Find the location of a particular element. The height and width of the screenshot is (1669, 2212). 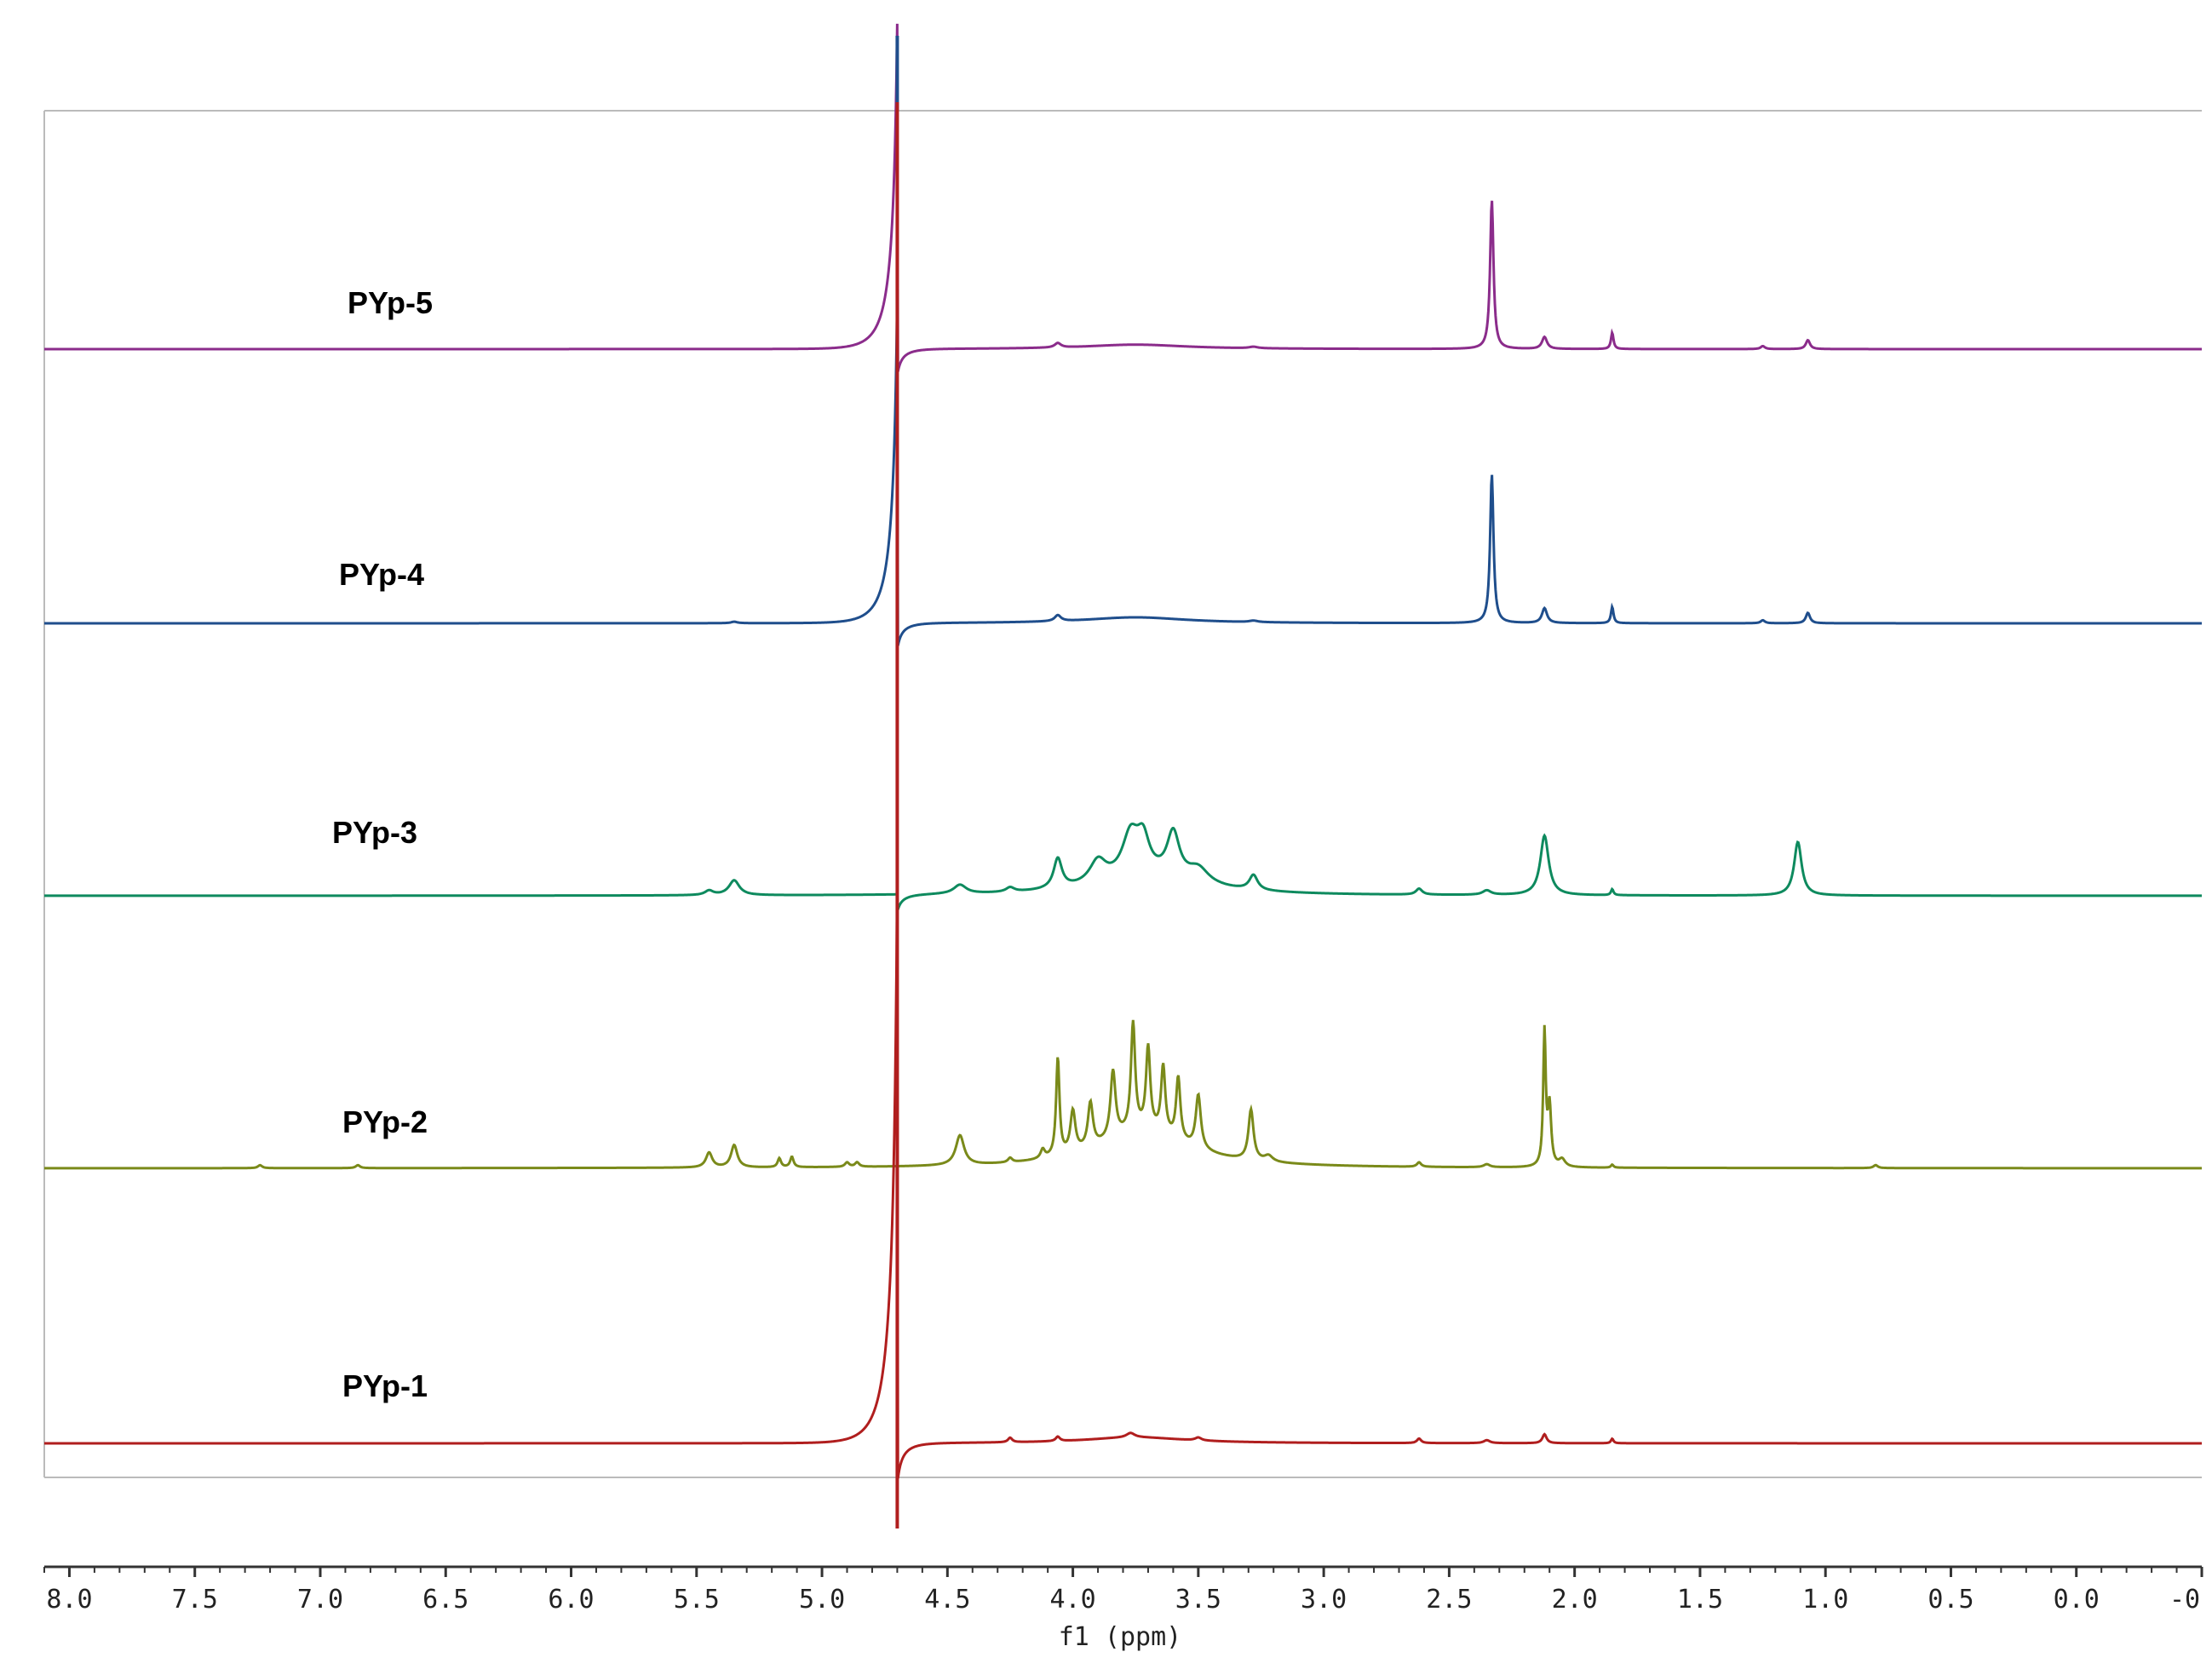

trace-label-pyp-5: PYp-5 is located at coordinates (390, 302).